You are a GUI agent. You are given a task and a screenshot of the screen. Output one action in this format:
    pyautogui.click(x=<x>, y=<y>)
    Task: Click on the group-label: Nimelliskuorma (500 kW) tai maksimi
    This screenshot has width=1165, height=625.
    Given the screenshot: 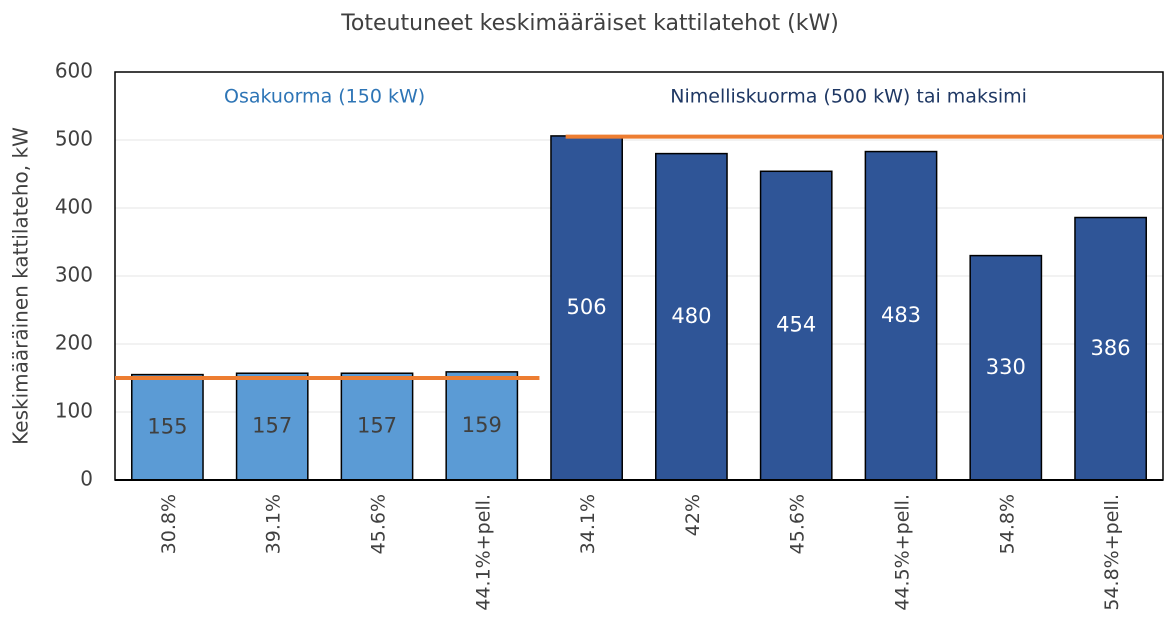 What is the action you would take?
    pyautogui.click(x=848, y=97)
    